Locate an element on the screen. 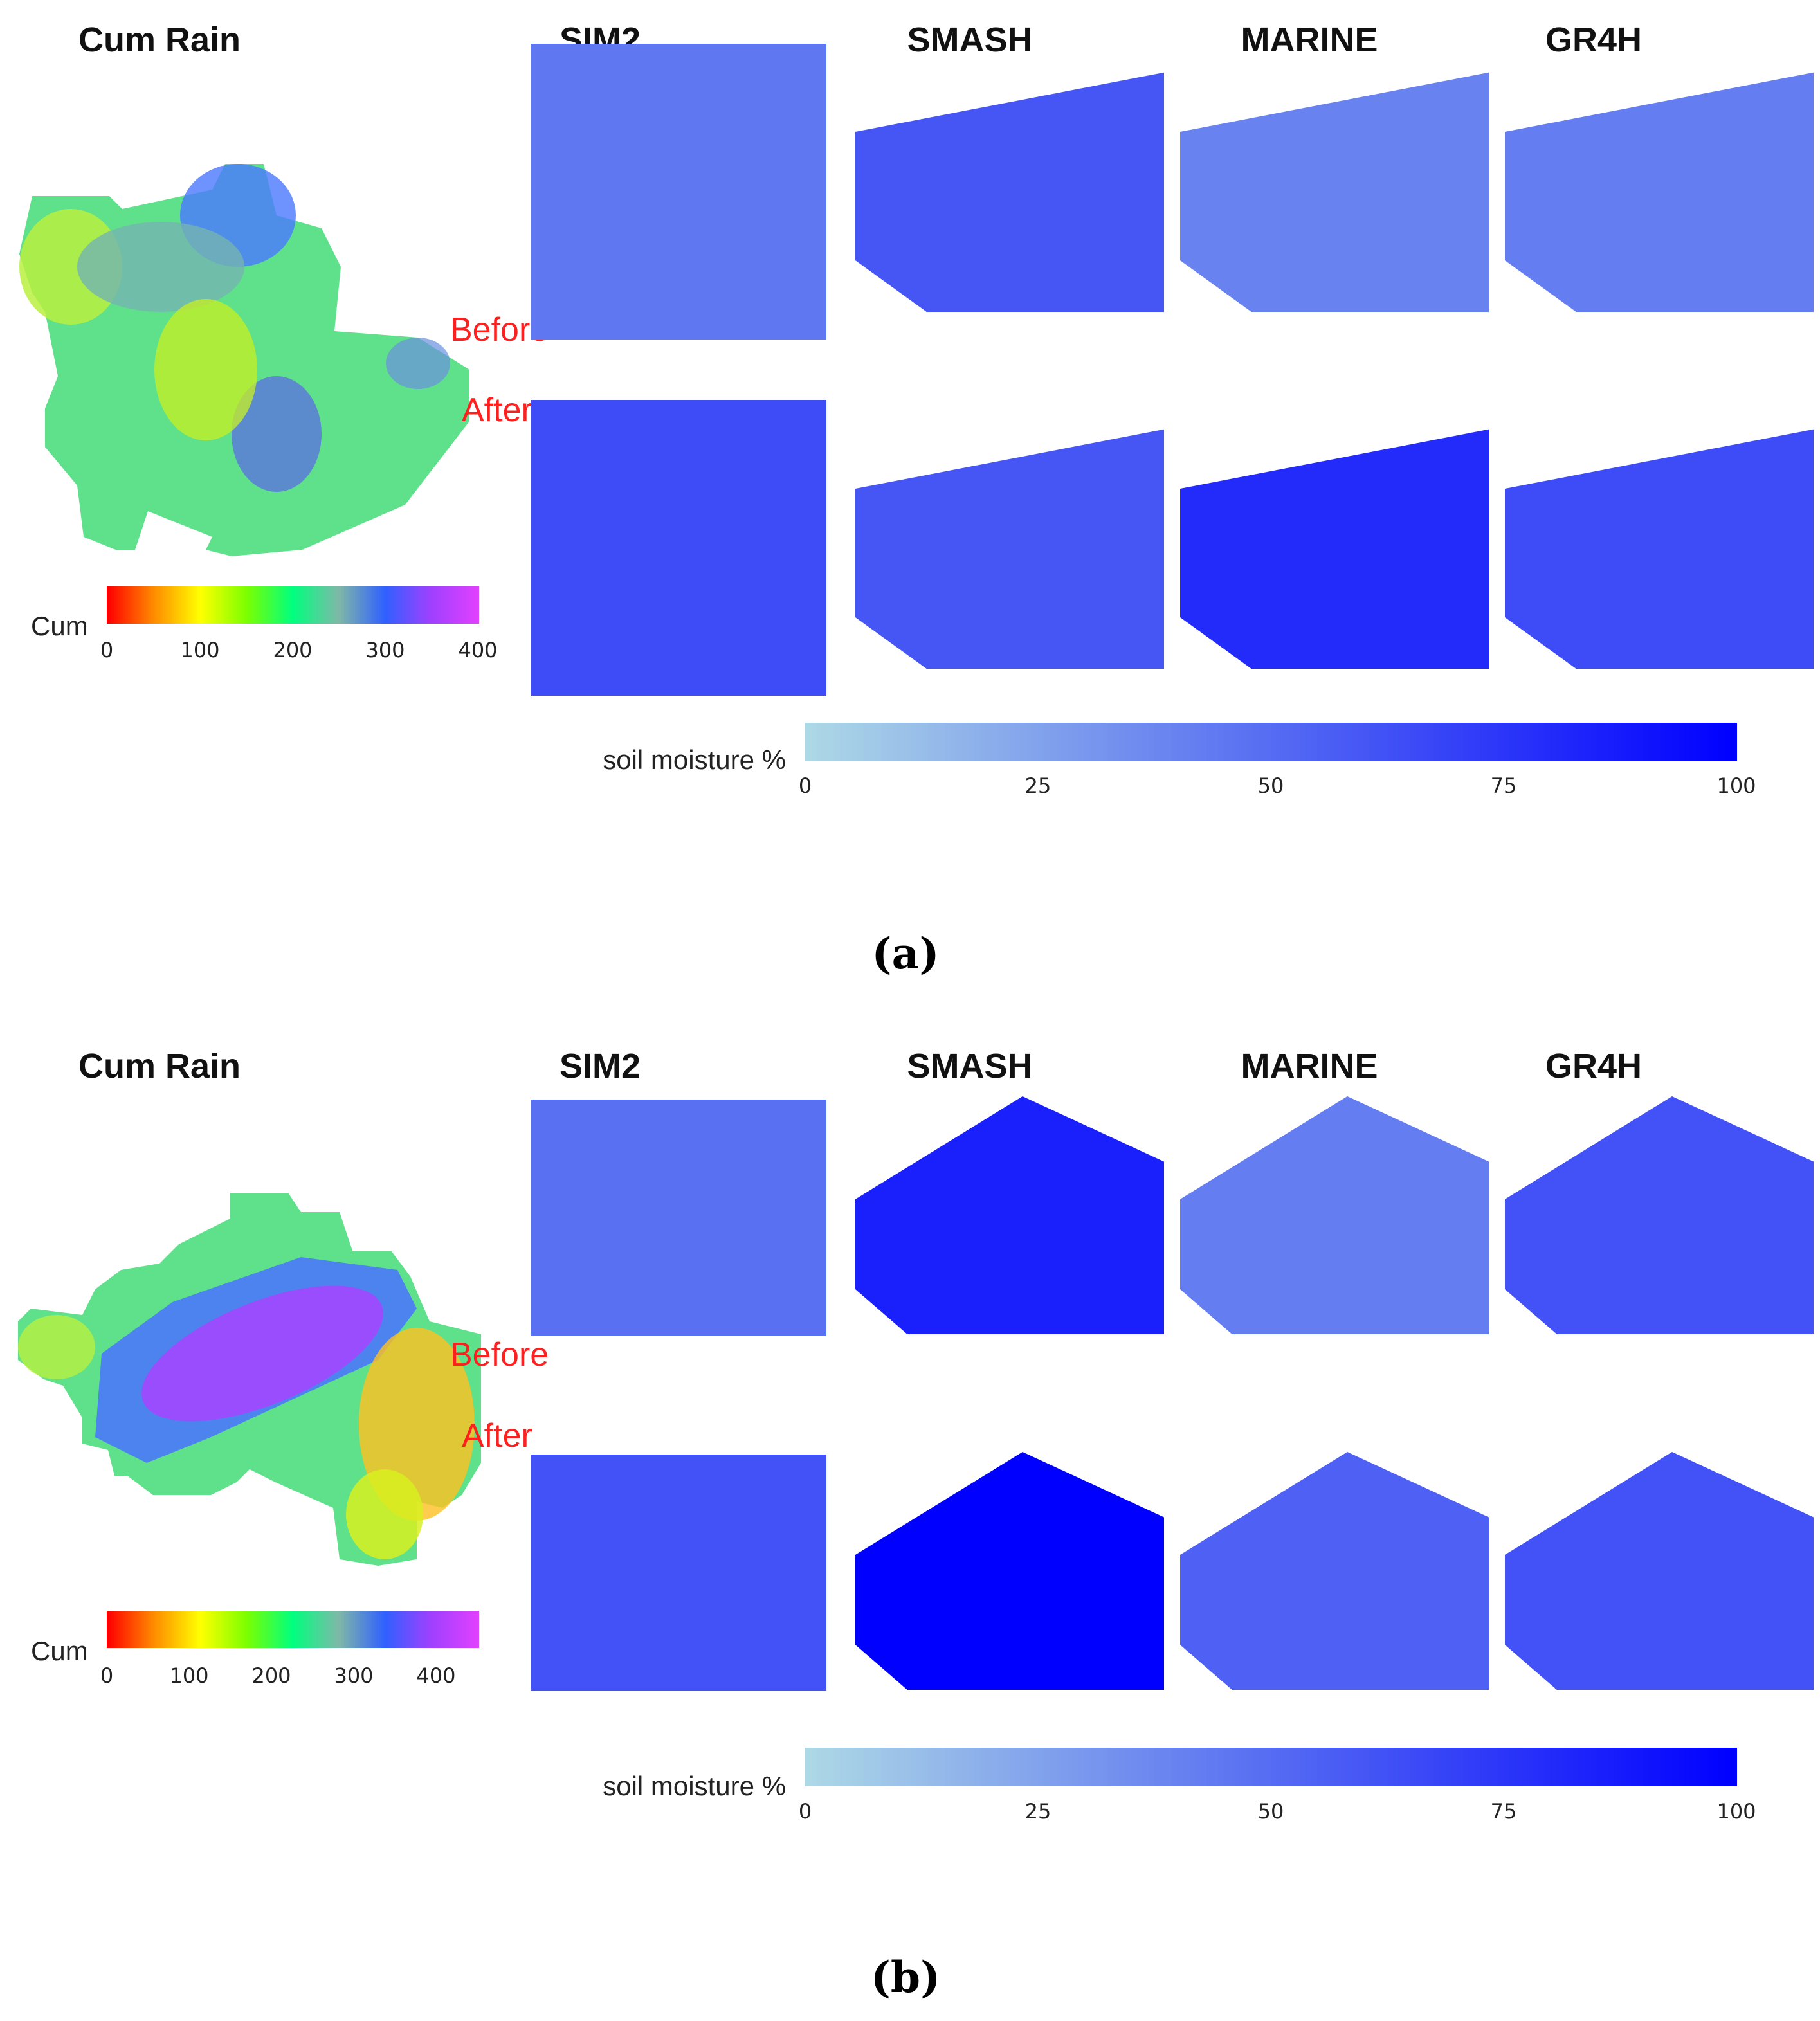 The image size is (1820, 2021). rain-tick: 100 is located at coordinates (199, 650).